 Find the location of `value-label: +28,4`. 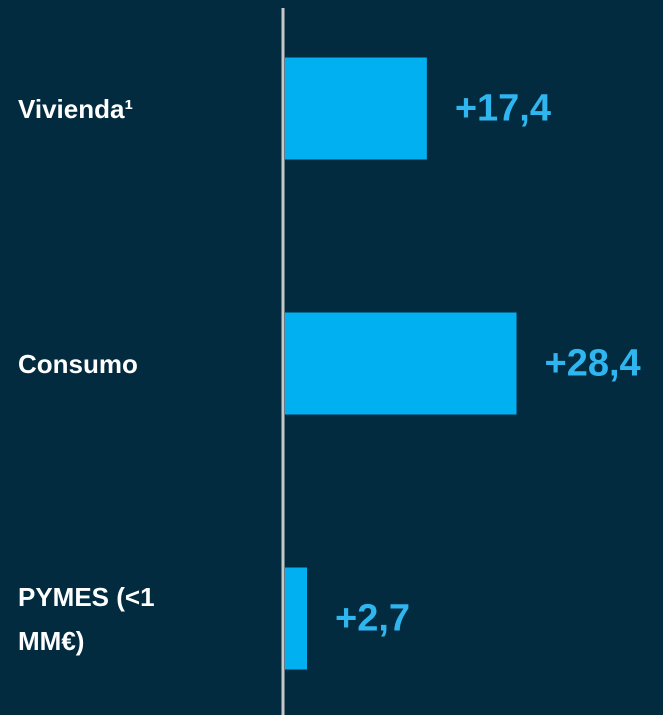

value-label: +28,4 is located at coordinates (593, 364).